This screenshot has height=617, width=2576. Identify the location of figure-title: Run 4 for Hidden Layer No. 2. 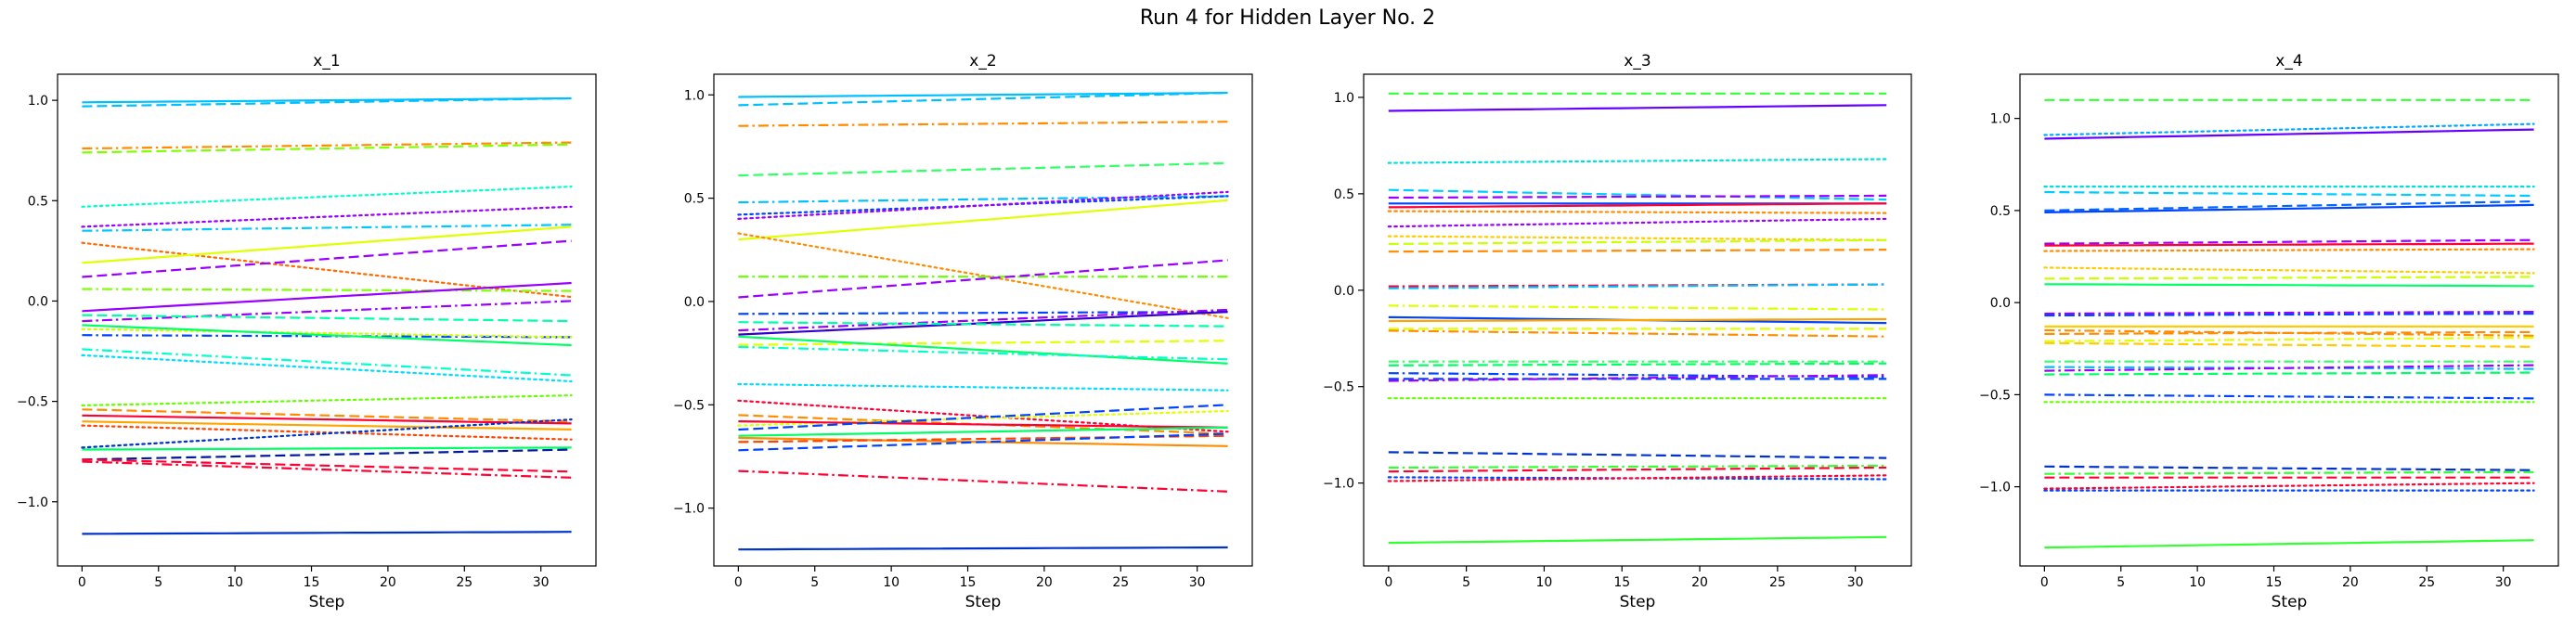
(1287, 18).